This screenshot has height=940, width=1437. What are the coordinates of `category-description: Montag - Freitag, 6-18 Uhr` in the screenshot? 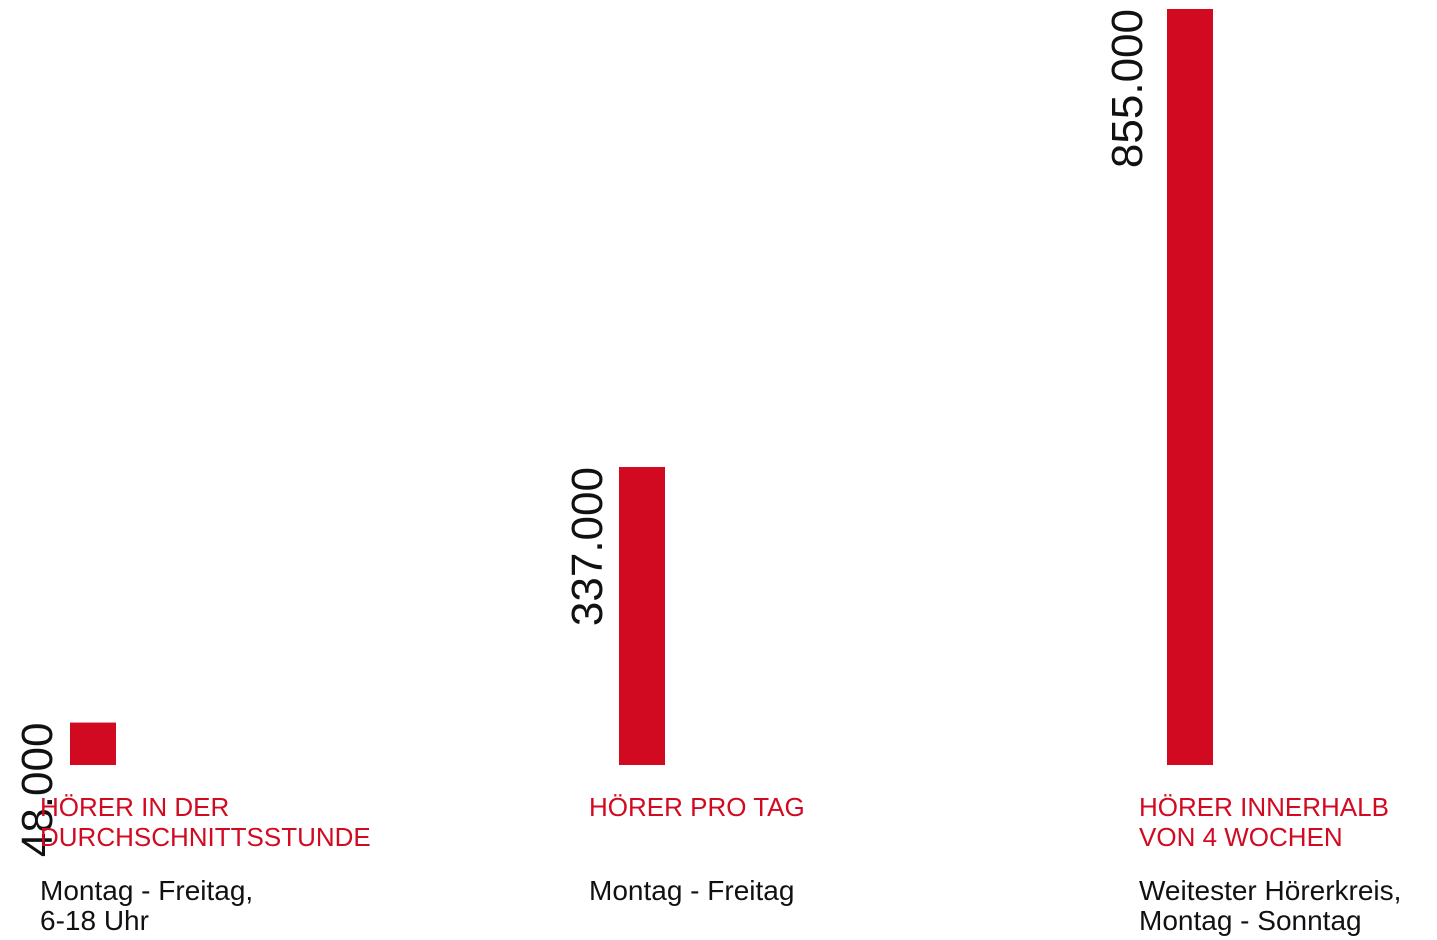 It's located at (147, 905).